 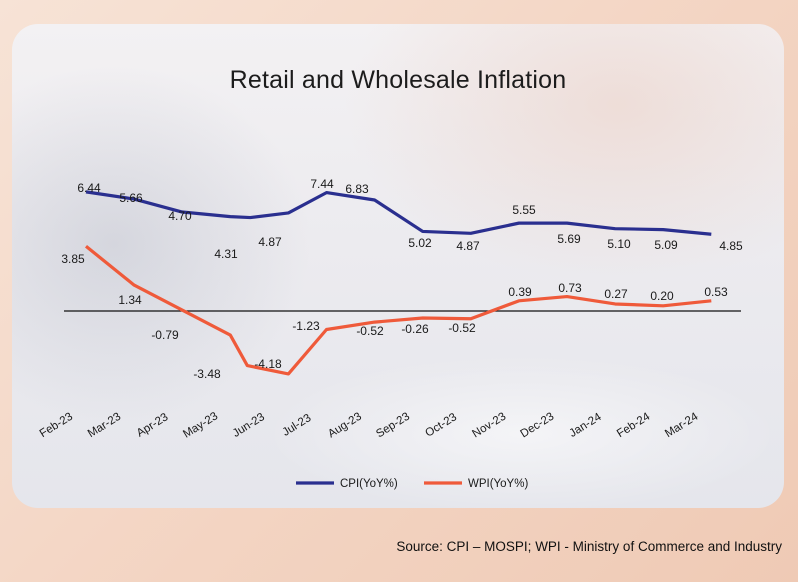 What do you see at coordinates (398, 80) in the screenshot?
I see `chart-title: Retail and Wholesale Inflation` at bounding box center [398, 80].